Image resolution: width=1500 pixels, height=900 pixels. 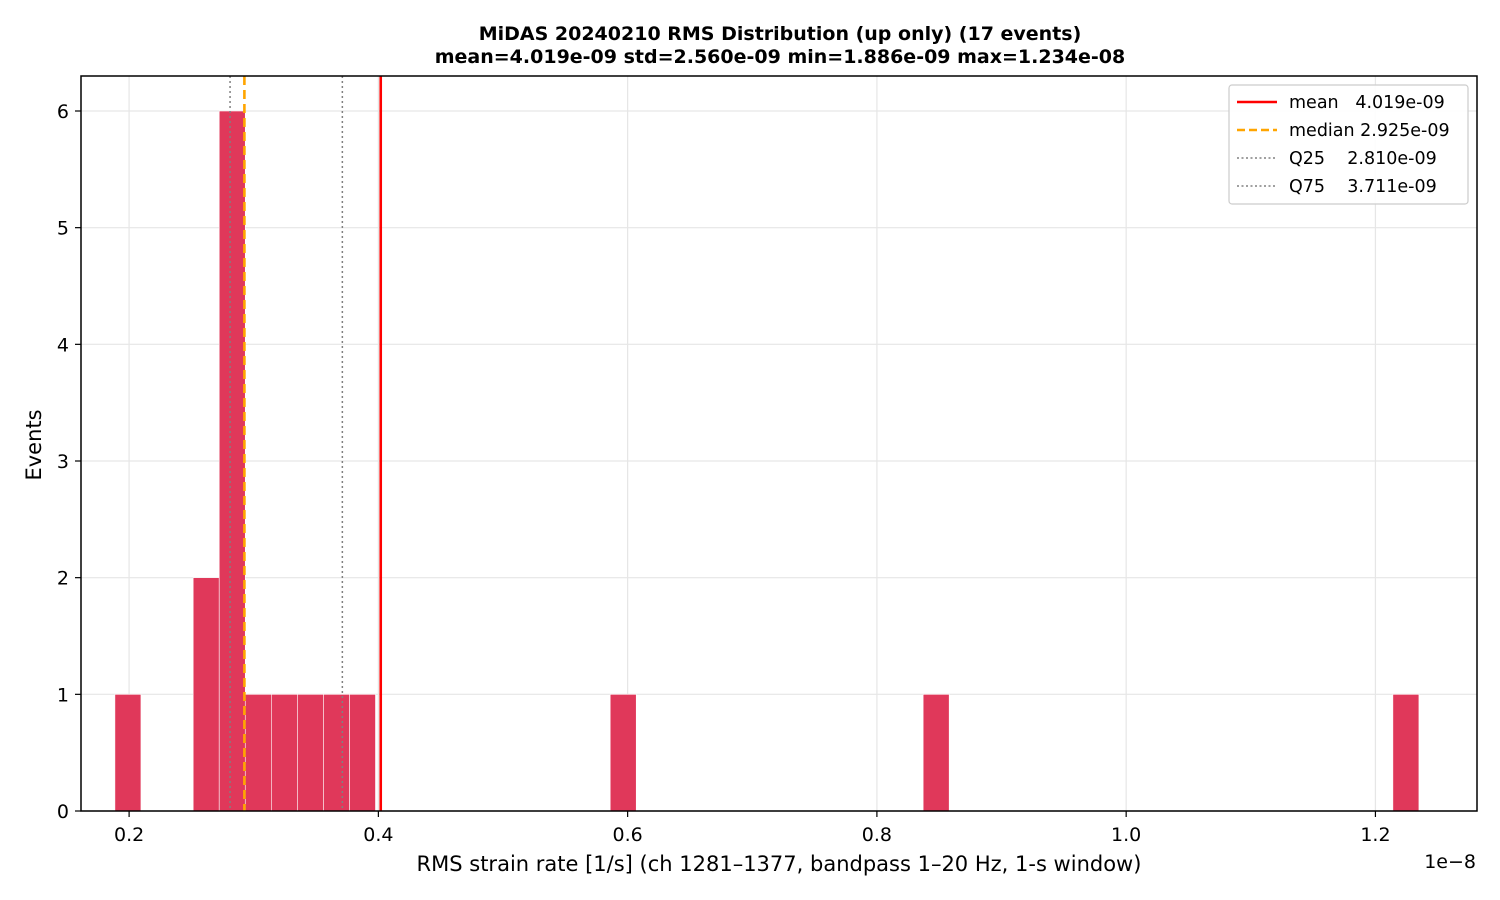 I want to click on x-tick-label: 0.8, so click(x=877, y=835).